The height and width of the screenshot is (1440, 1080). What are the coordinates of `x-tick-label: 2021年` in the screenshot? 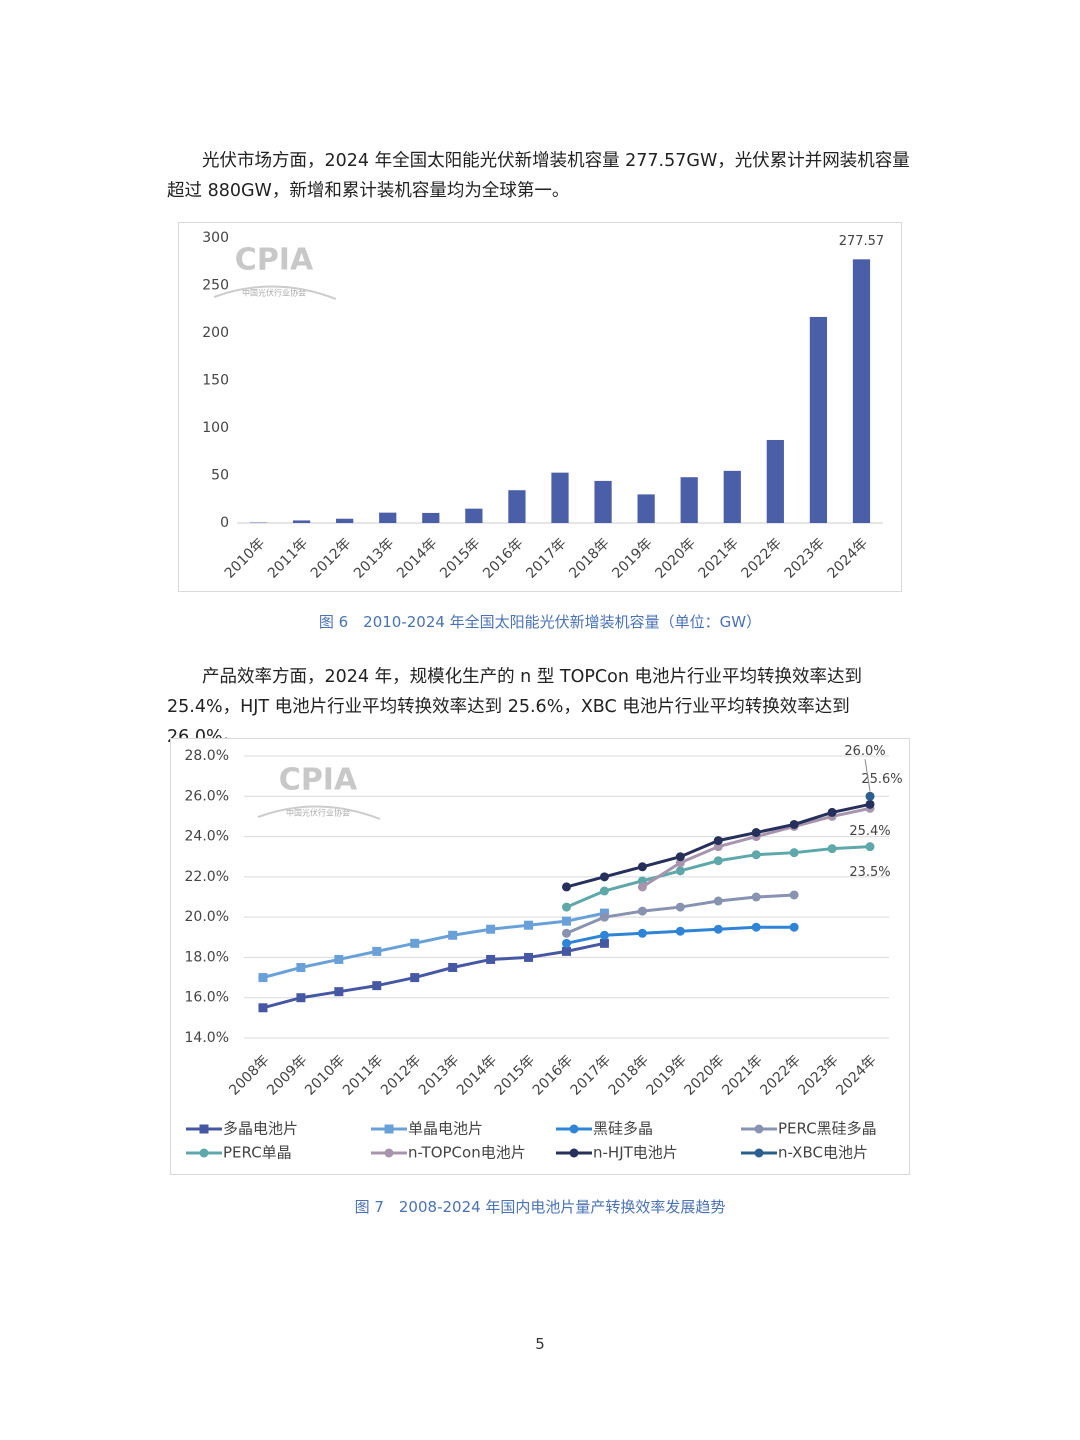 It's located at (742, 1075).